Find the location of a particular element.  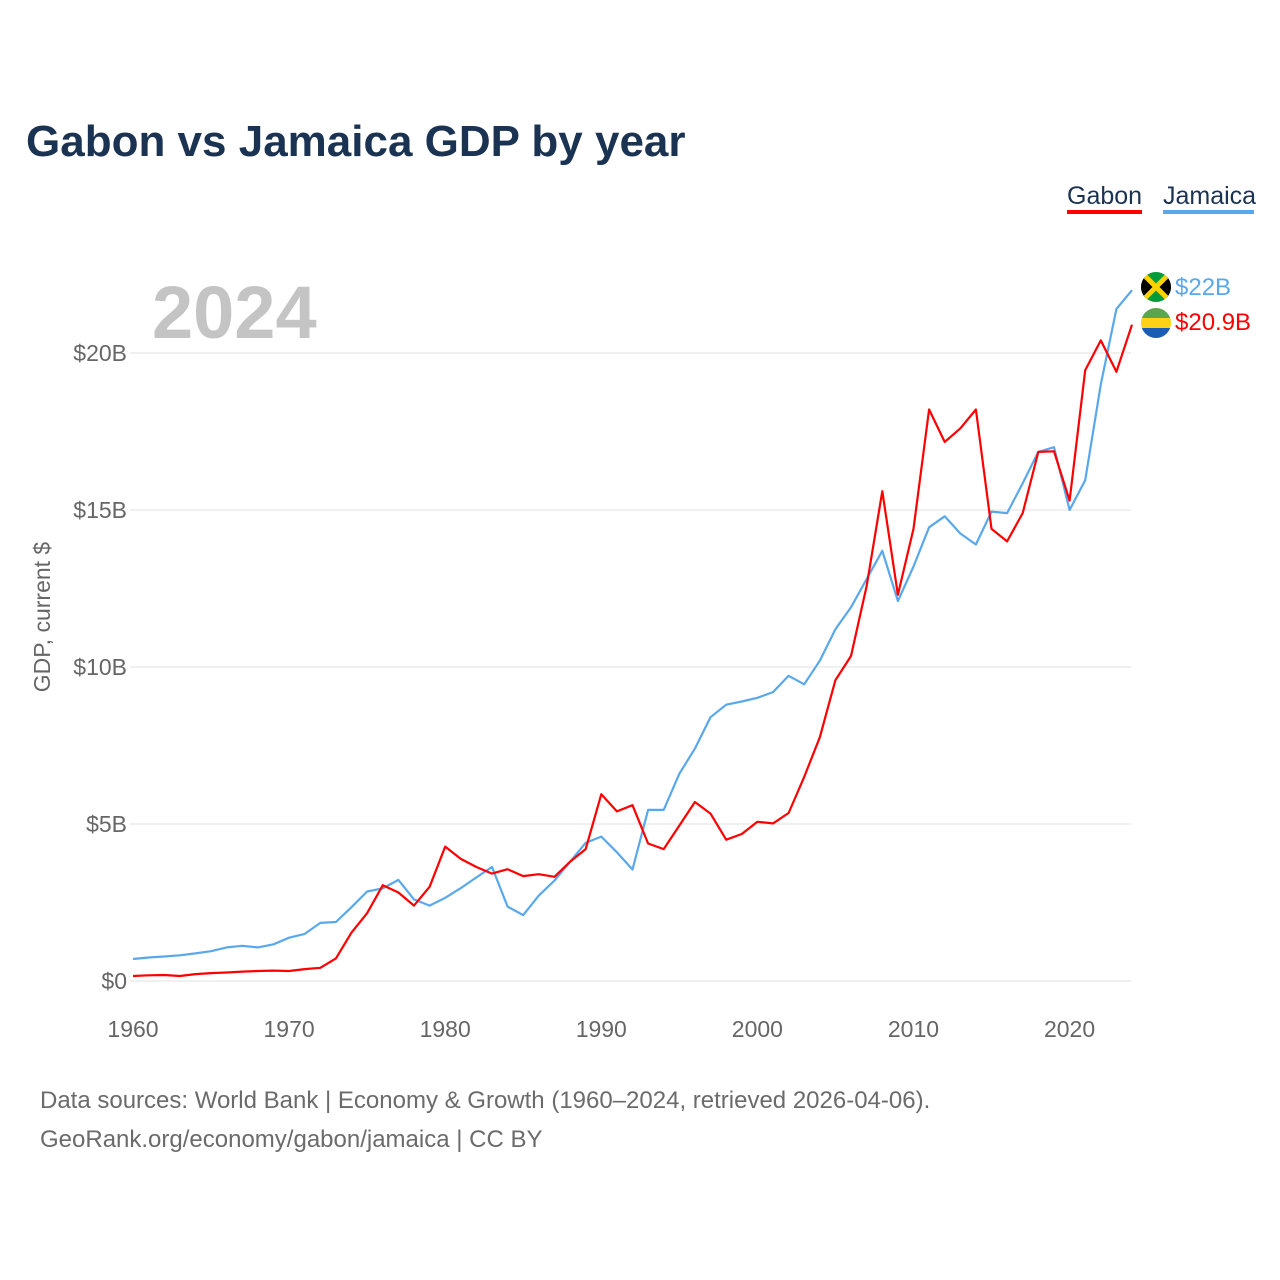

y-tick-label: $20B is located at coordinates (100, 353).